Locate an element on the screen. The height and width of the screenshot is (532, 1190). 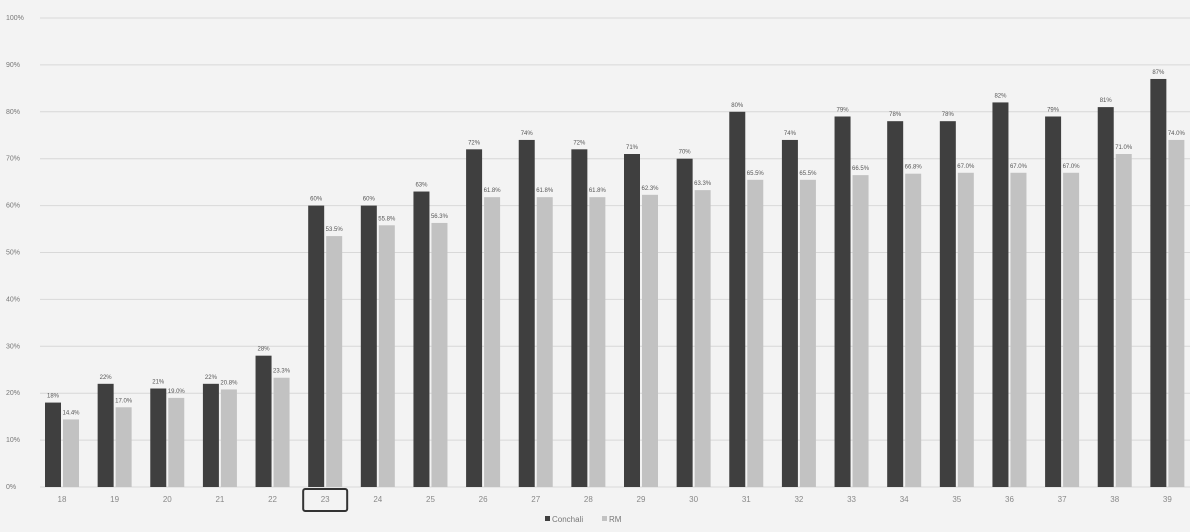
x-tick-label: 35 is located at coordinates (956, 499).